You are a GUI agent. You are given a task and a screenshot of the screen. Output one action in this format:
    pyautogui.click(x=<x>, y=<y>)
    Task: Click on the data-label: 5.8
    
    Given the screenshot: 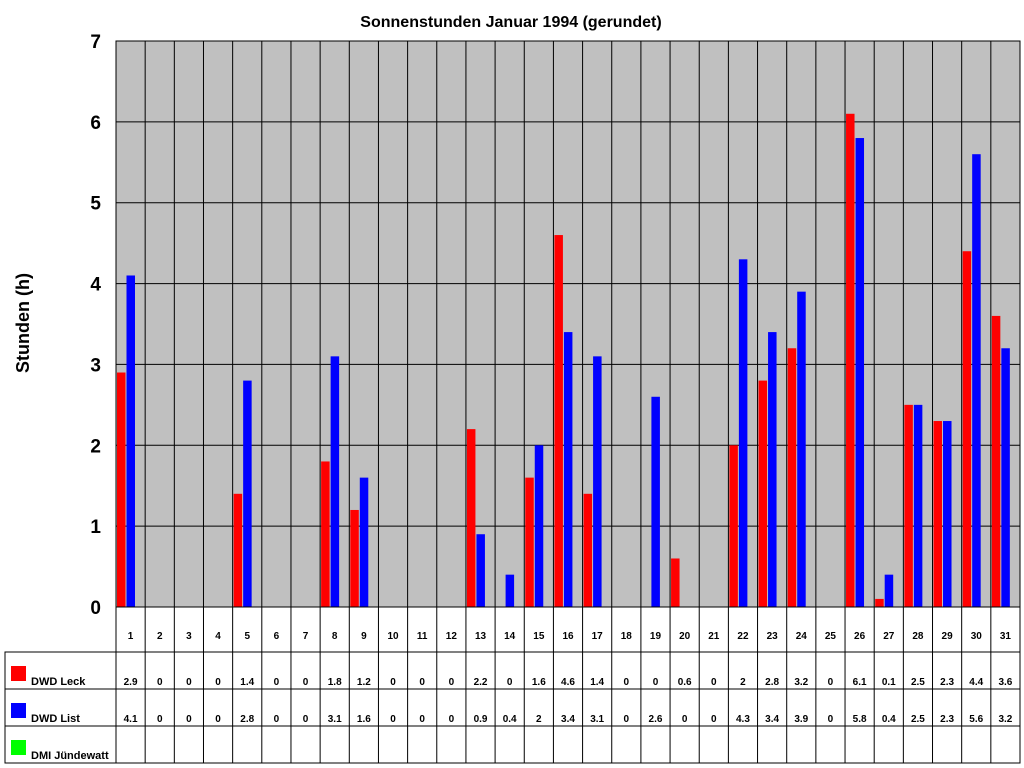 What is the action you would take?
    pyautogui.click(x=860, y=719)
    